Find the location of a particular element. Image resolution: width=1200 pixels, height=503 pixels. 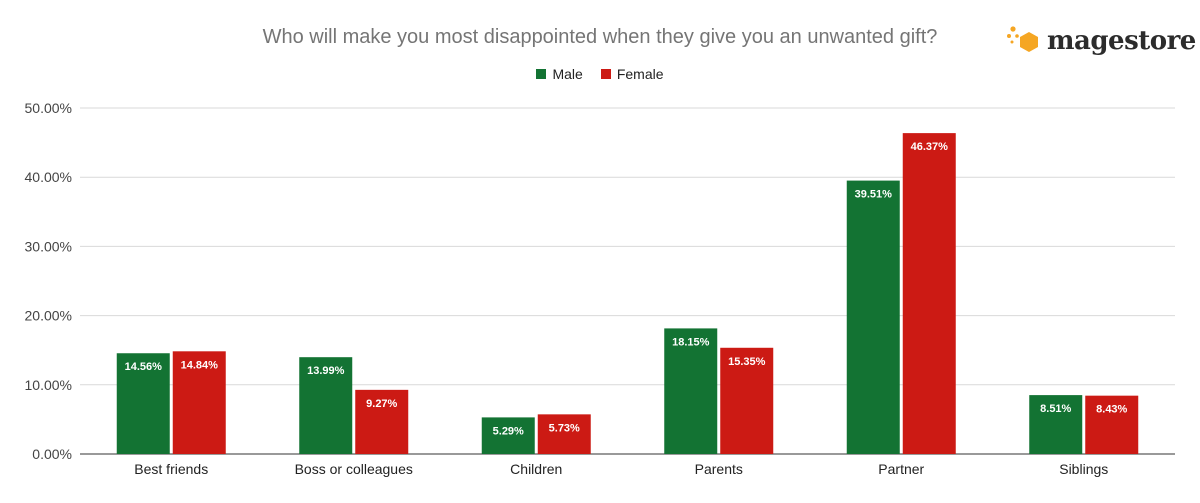

brand-logo: magestore is located at coordinates (1100, 42).